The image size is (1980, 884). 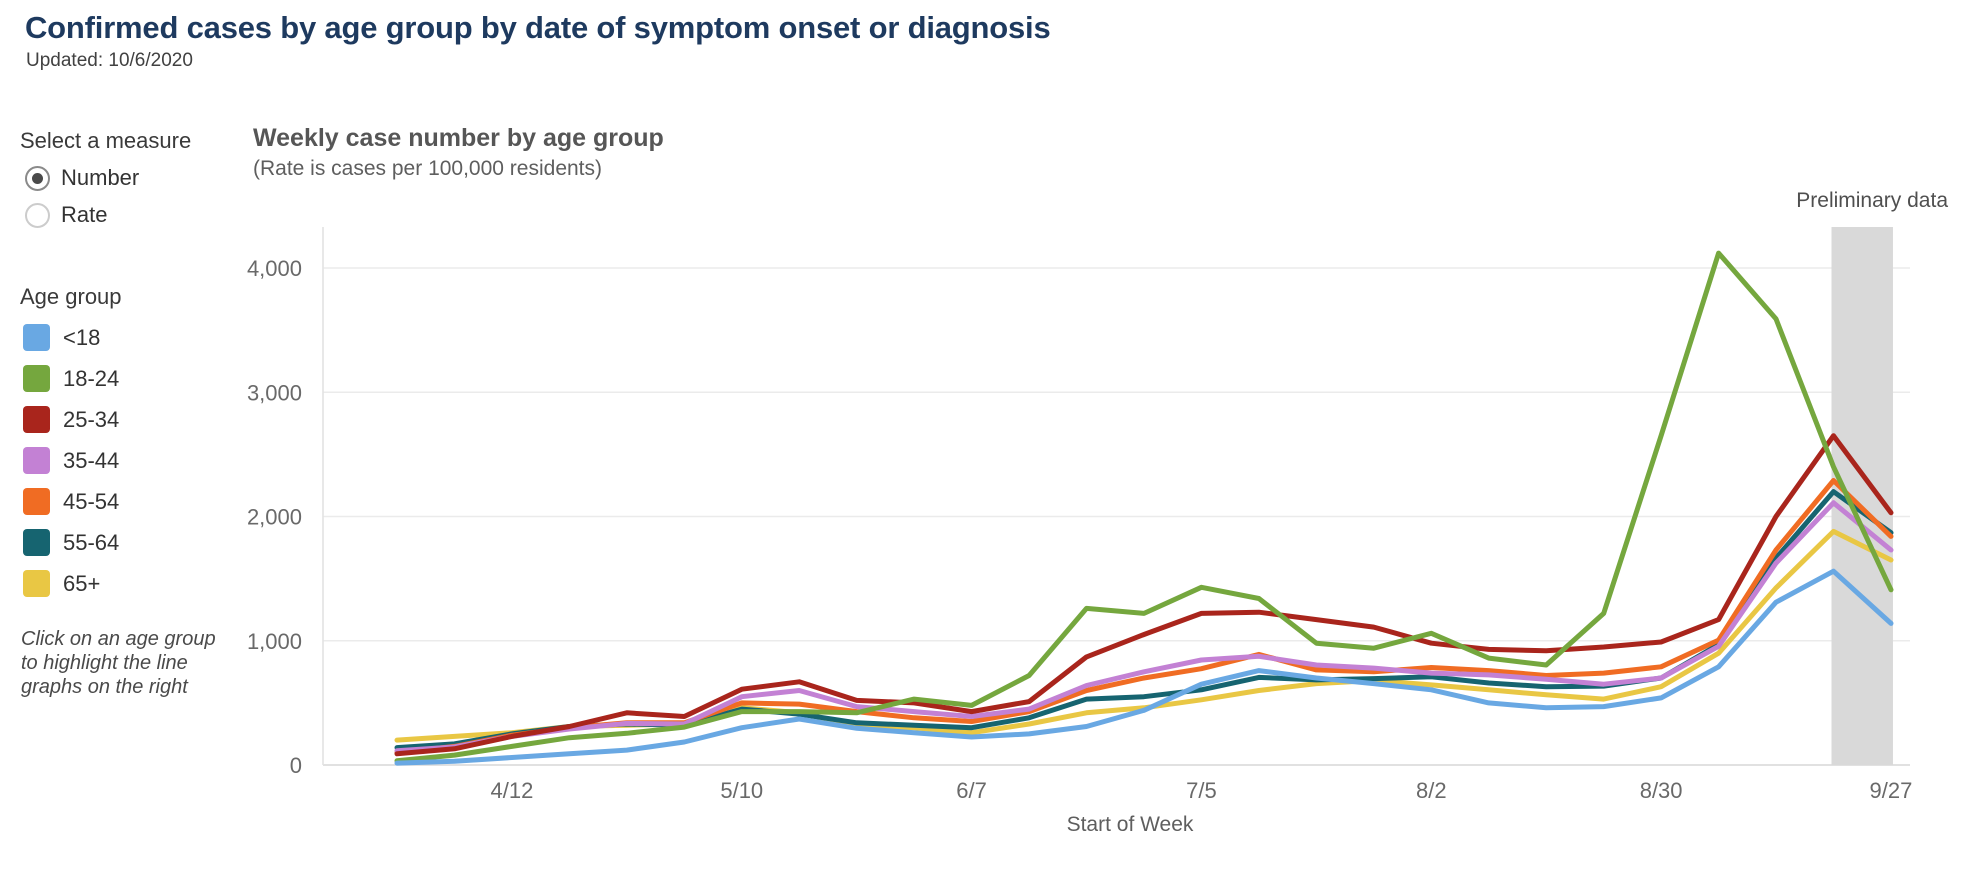 I want to click on x-tick-label: 6/7, so click(x=971, y=790).